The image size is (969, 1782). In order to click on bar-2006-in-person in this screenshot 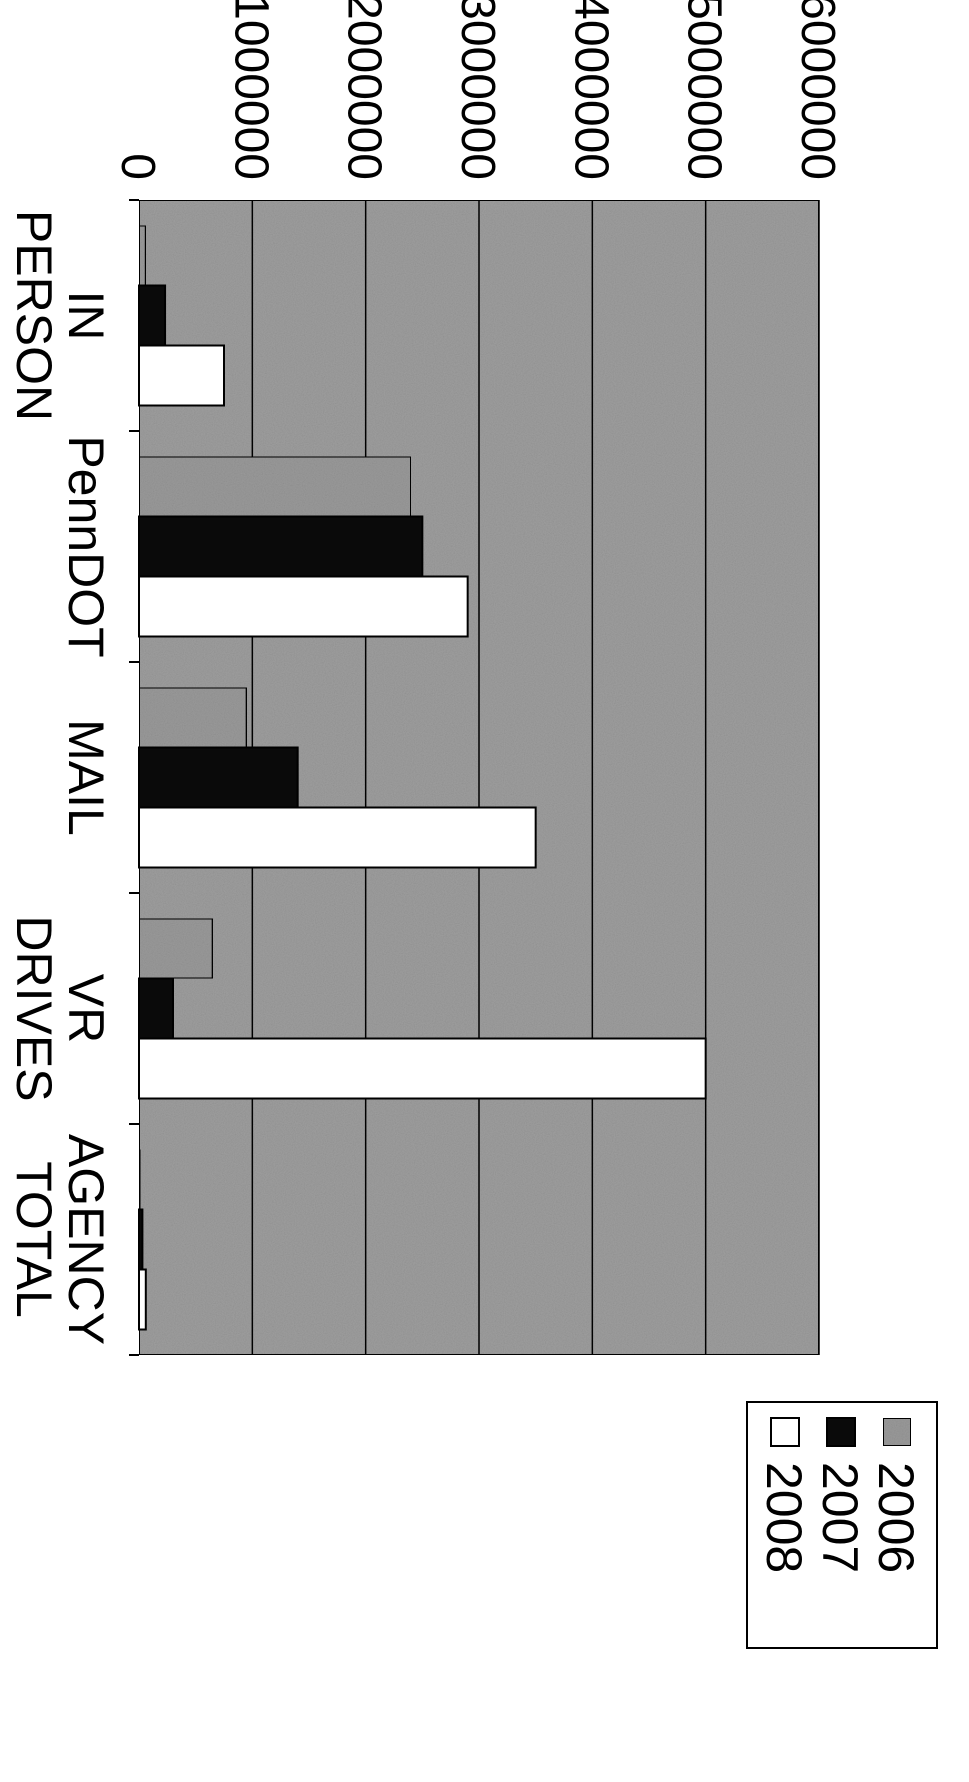, I will do `click(142, 255)`.